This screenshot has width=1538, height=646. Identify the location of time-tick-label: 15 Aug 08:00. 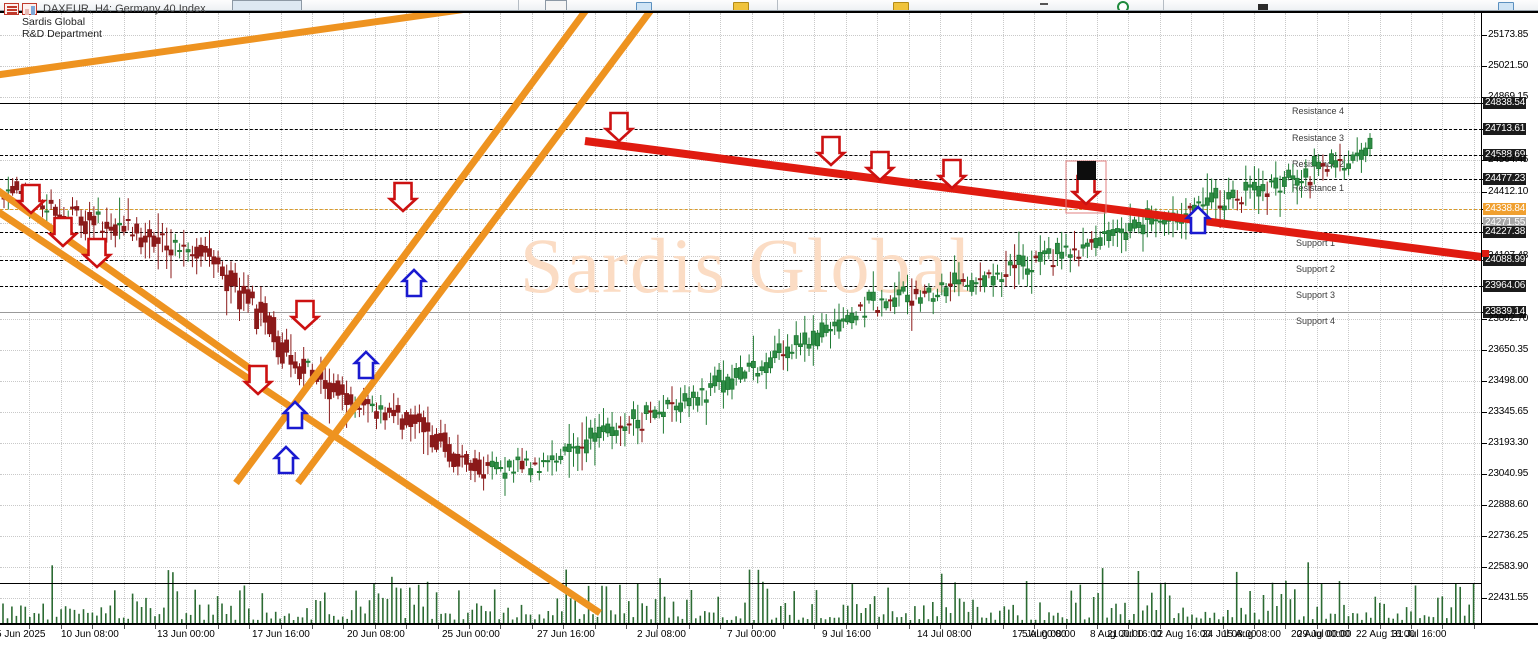
(1251, 634).